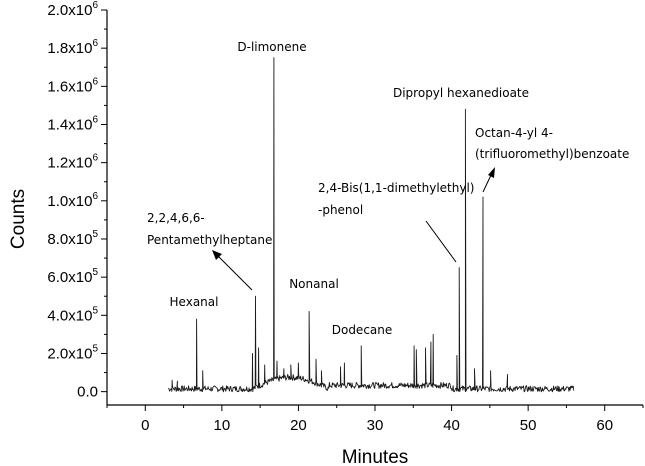 The width and height of the screenshot is (645, 466). What do you see at coordinates (72, 47) in the screenshot?
I see `y-tick-label: 1.8x10⁶` at bounding box center [72, 47].